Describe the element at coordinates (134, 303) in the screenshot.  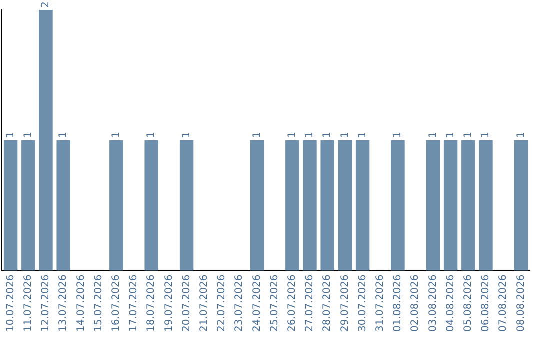
I see `x-tick-label: 17.07.2026` at that location.